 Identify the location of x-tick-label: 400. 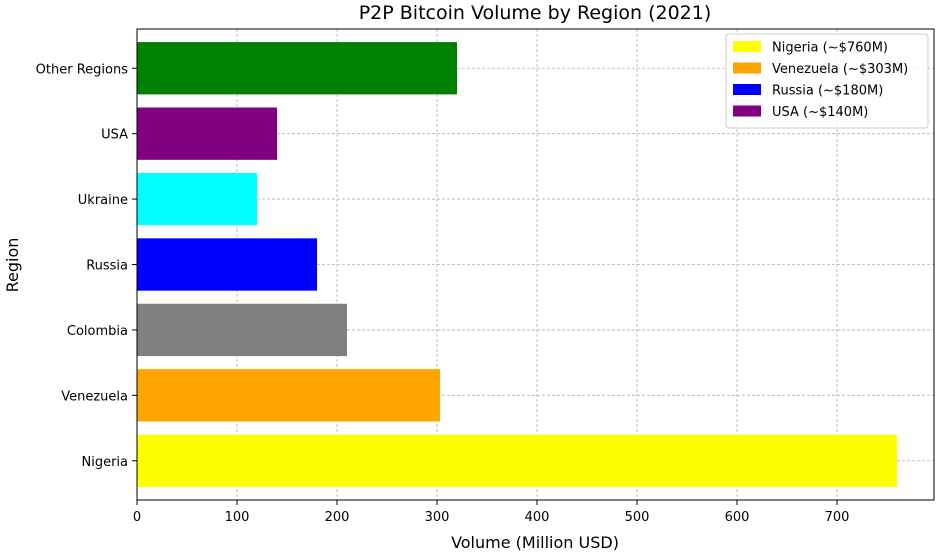
(537, 517).